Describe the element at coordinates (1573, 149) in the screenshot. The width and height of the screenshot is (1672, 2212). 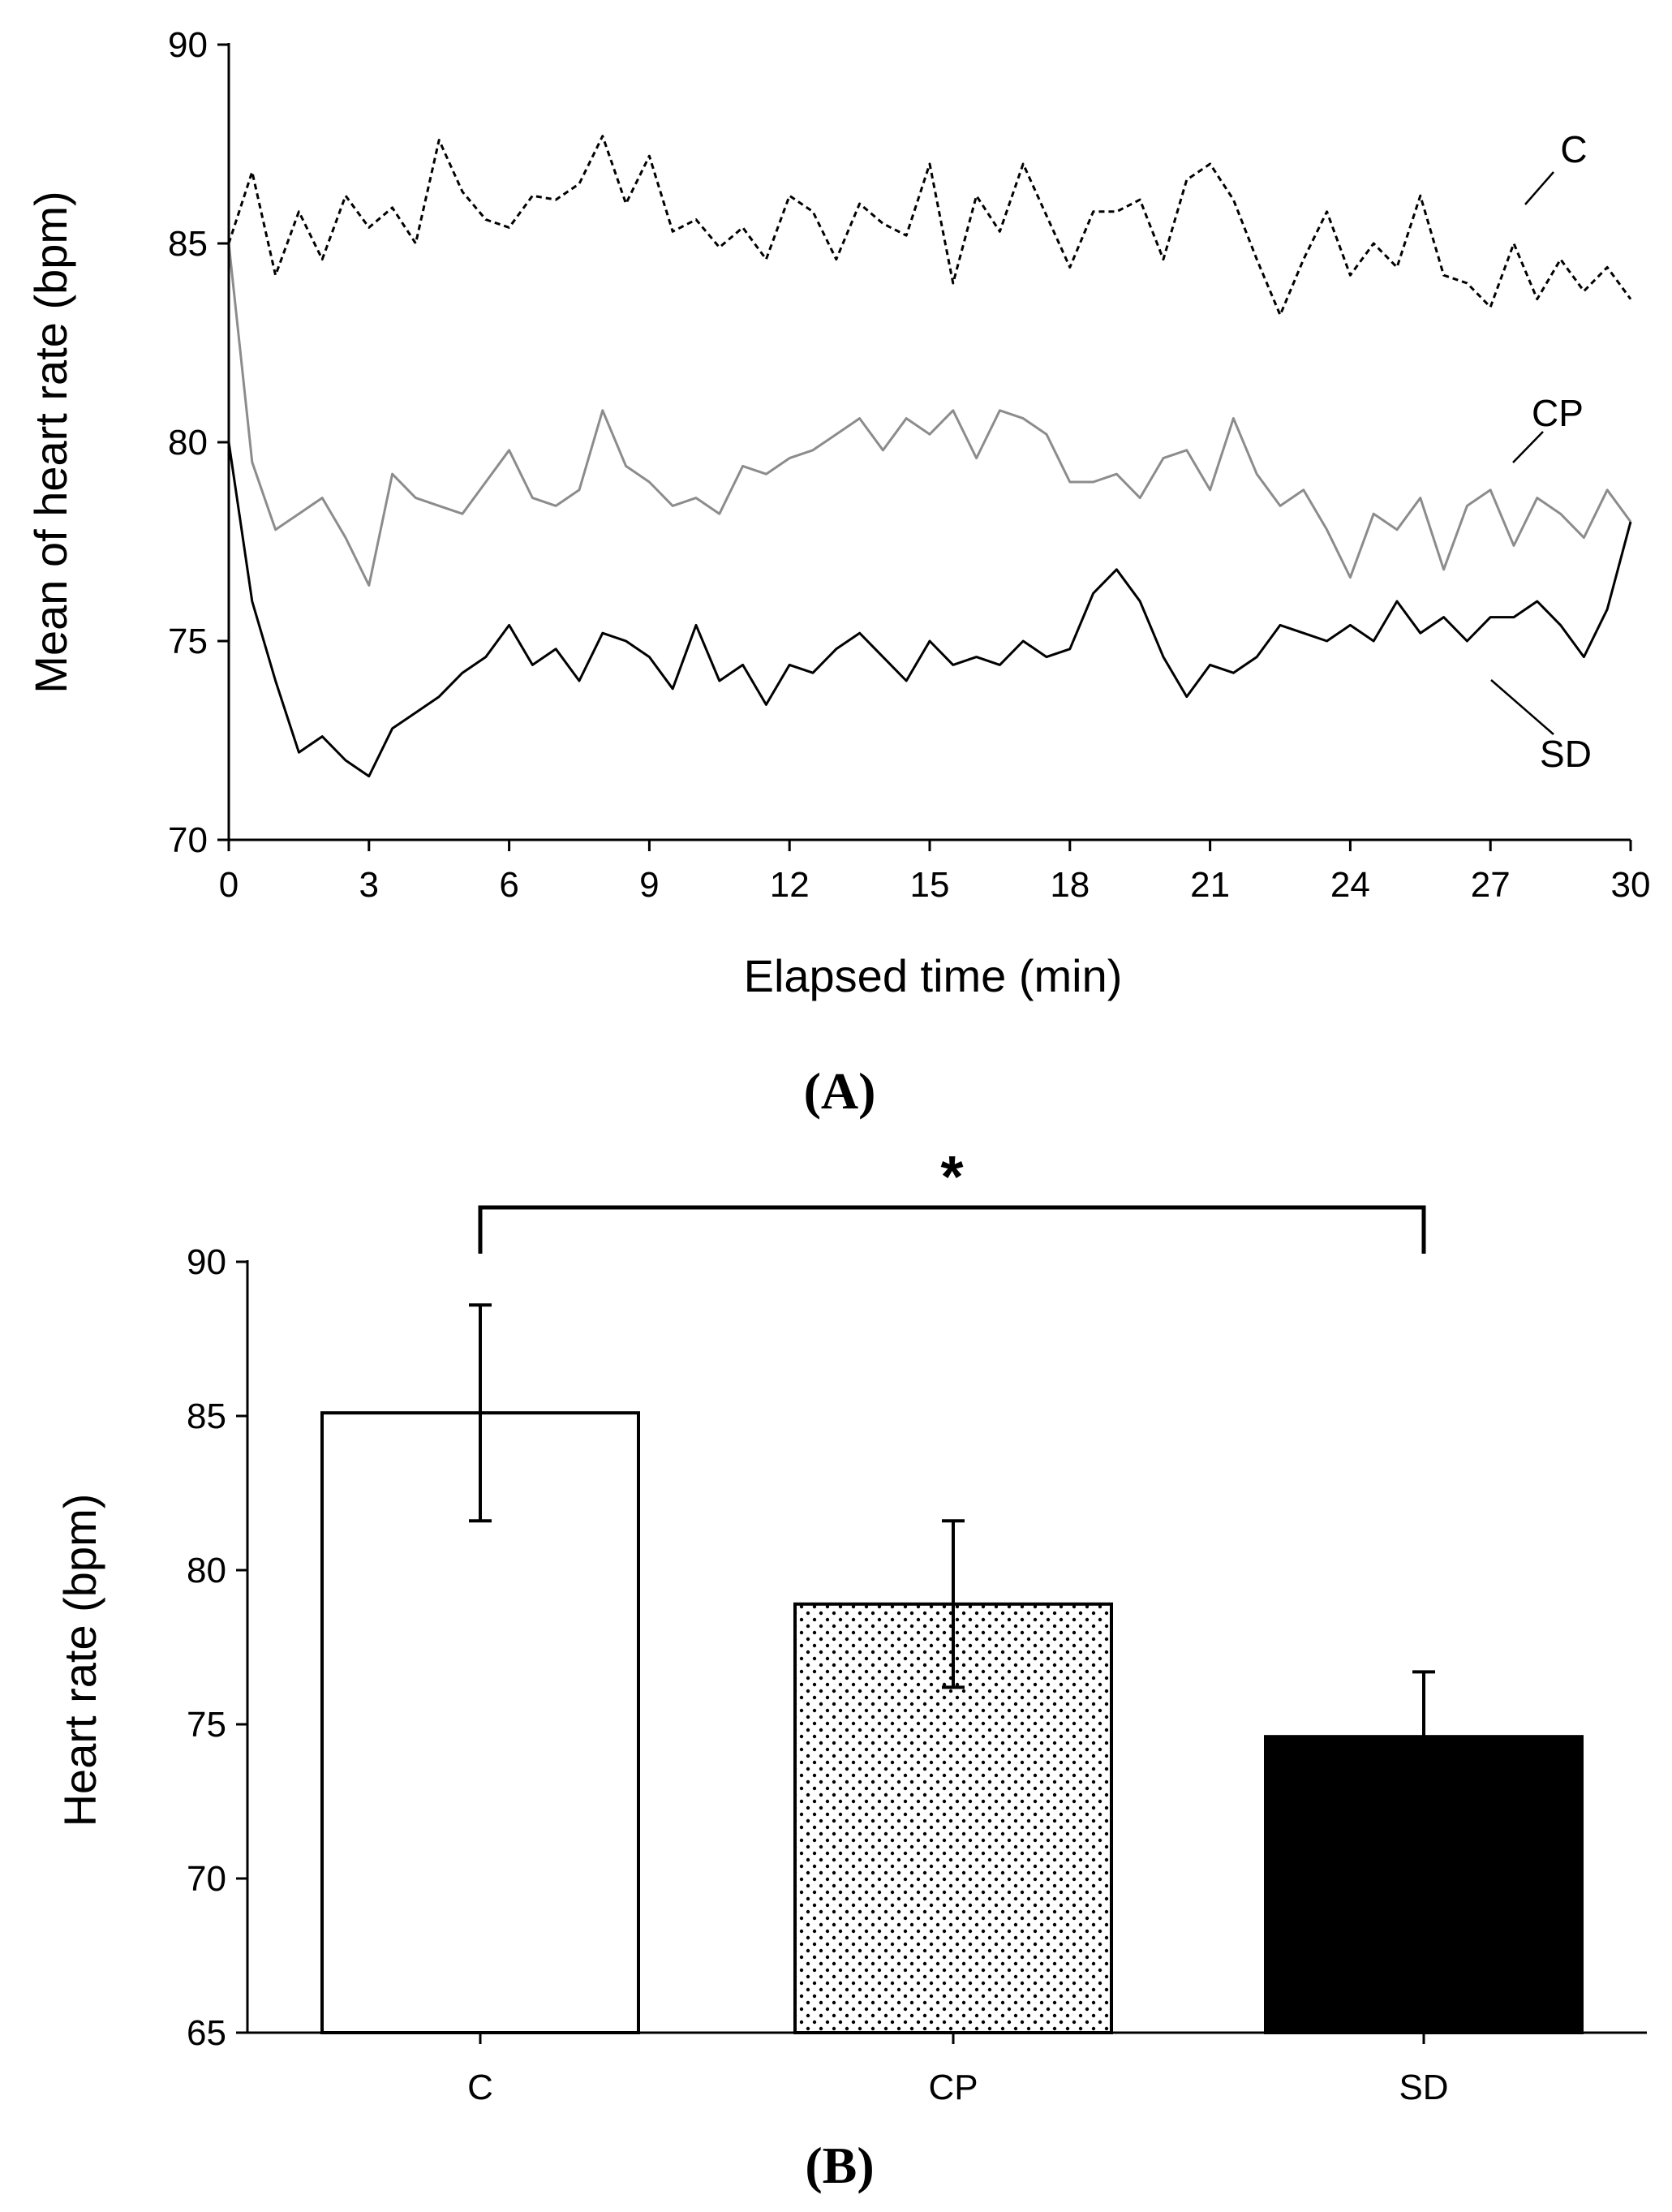
I see `series-label-c: C` at that location.